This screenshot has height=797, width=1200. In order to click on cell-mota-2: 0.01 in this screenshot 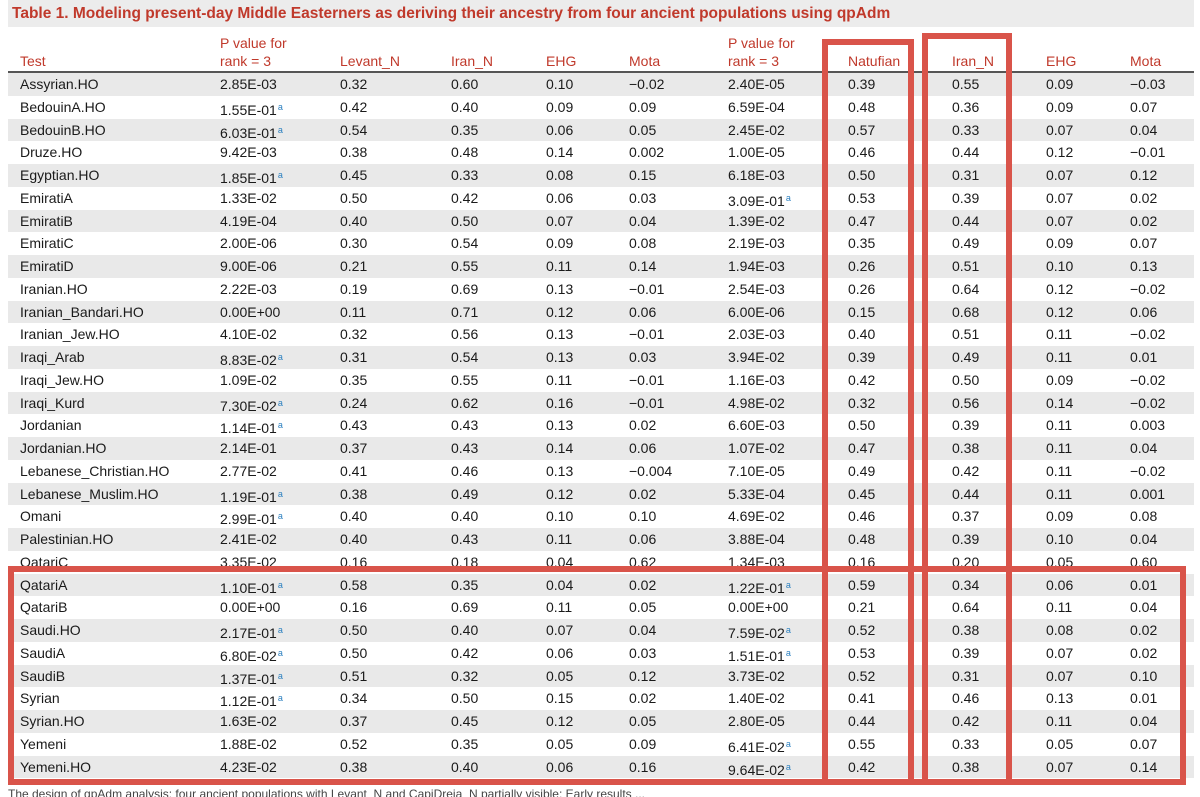, I will do `click(1143, 585)`.